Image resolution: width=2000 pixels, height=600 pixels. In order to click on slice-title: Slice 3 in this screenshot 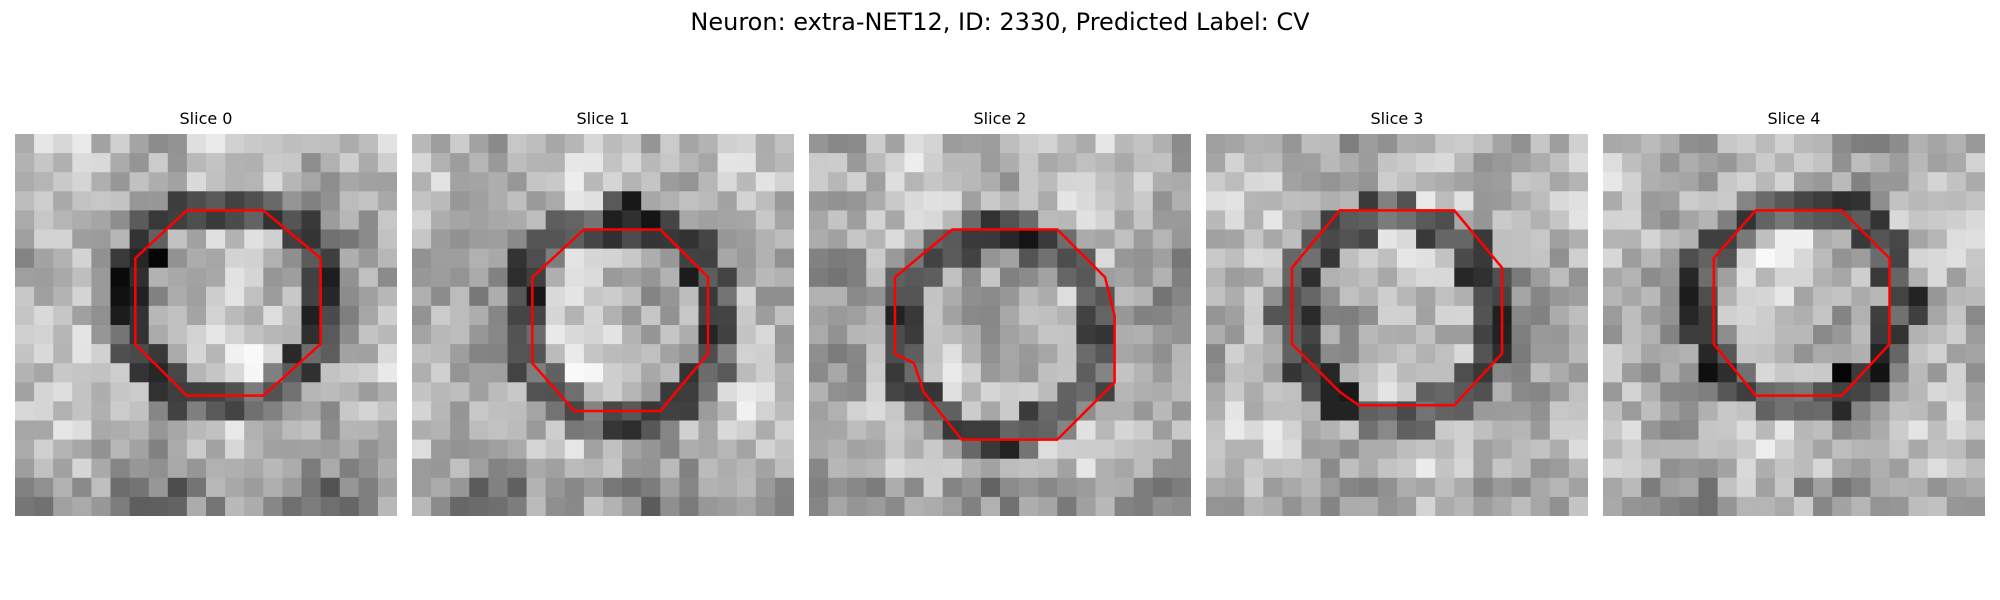, I will do `click(1397, 118)`.